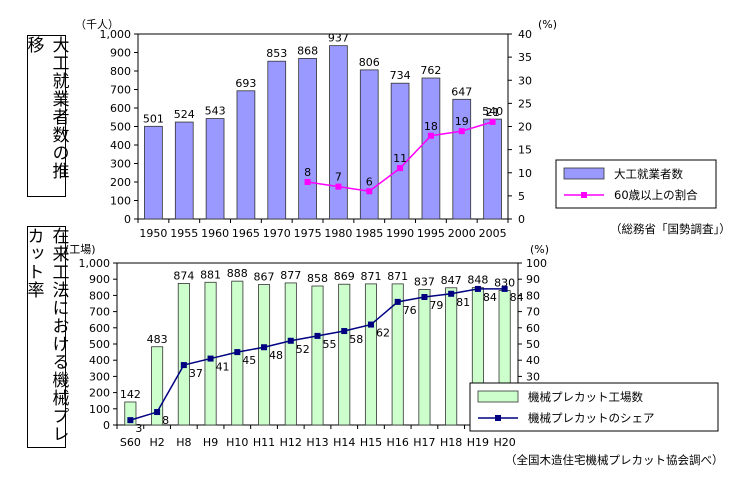  I want to click on top-left-tick-label: 800, so click(120, 71).